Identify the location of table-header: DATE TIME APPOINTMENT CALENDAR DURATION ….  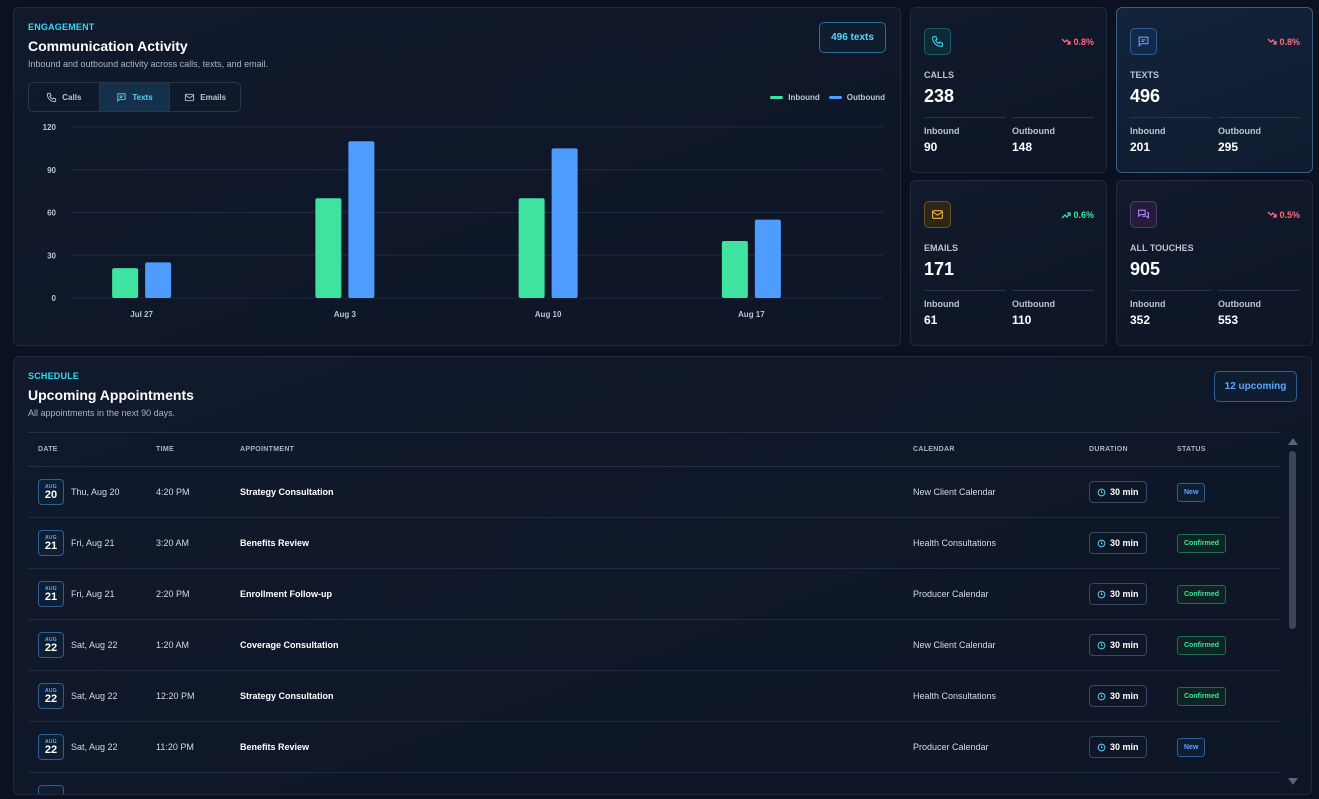
(654, 450).